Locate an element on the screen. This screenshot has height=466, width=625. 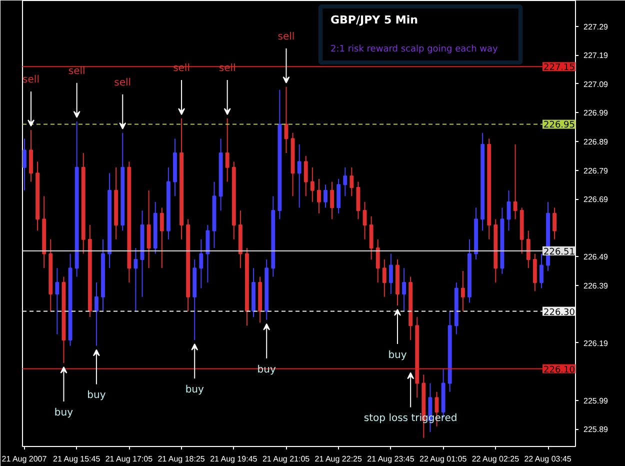
ref-line-label: 226.95 is located at coordinates (559, 125).